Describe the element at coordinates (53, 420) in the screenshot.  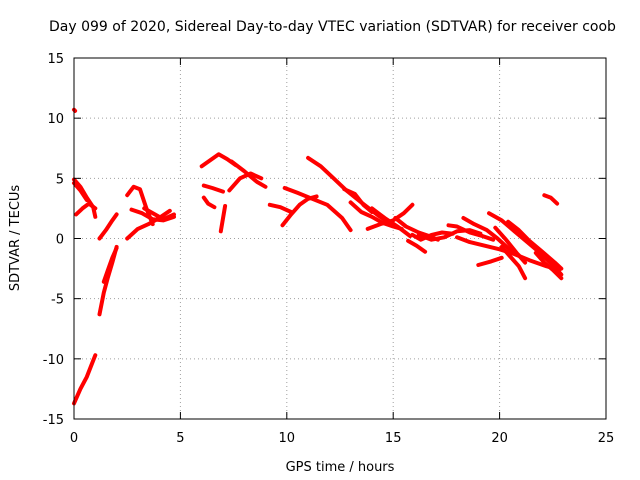
I see `y-tick-label: -15` at that location.